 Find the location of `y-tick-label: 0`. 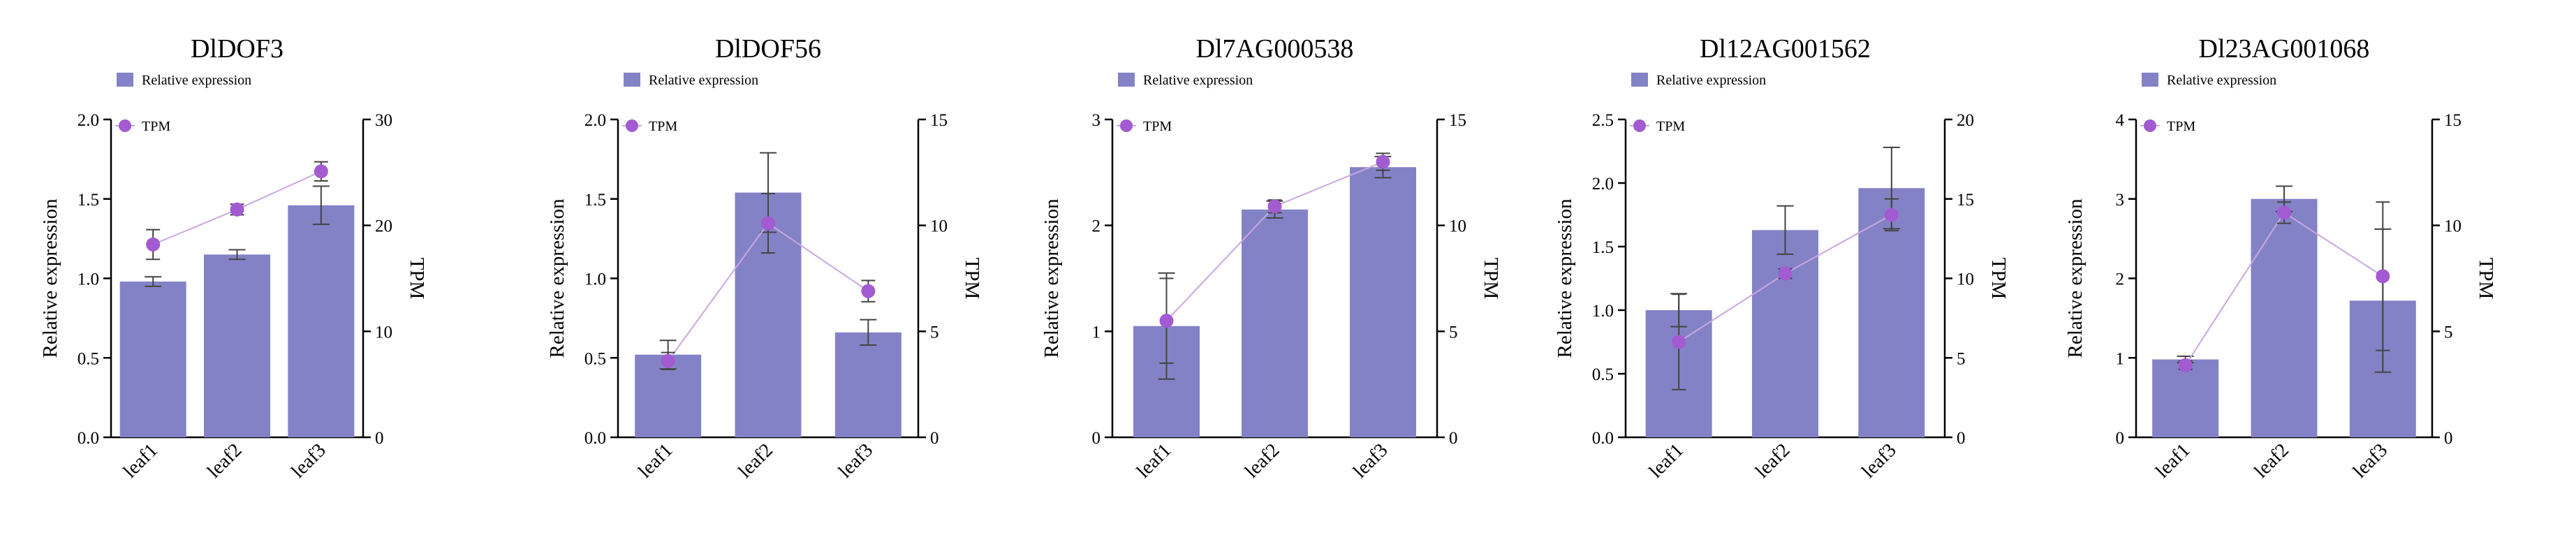

y-tick-label: 0 is located at coordinates (1096, 438).